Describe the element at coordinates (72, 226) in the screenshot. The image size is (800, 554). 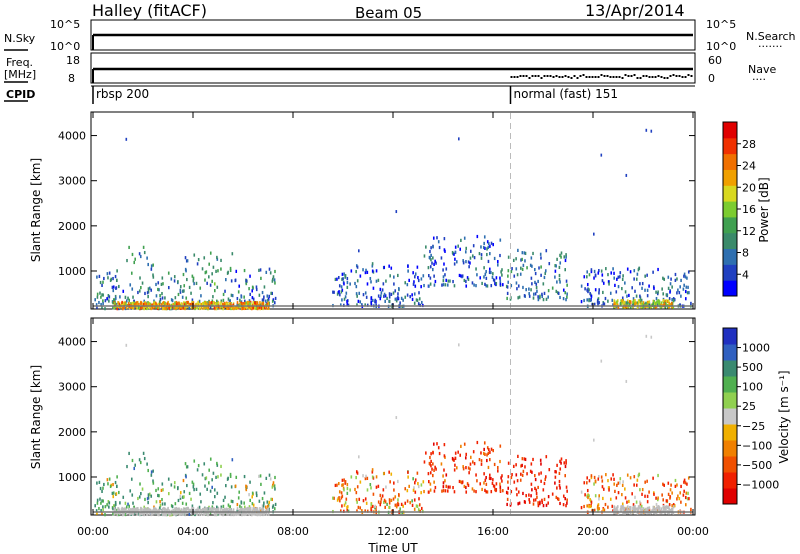
I see `y-tick-label: 2000` at that location.